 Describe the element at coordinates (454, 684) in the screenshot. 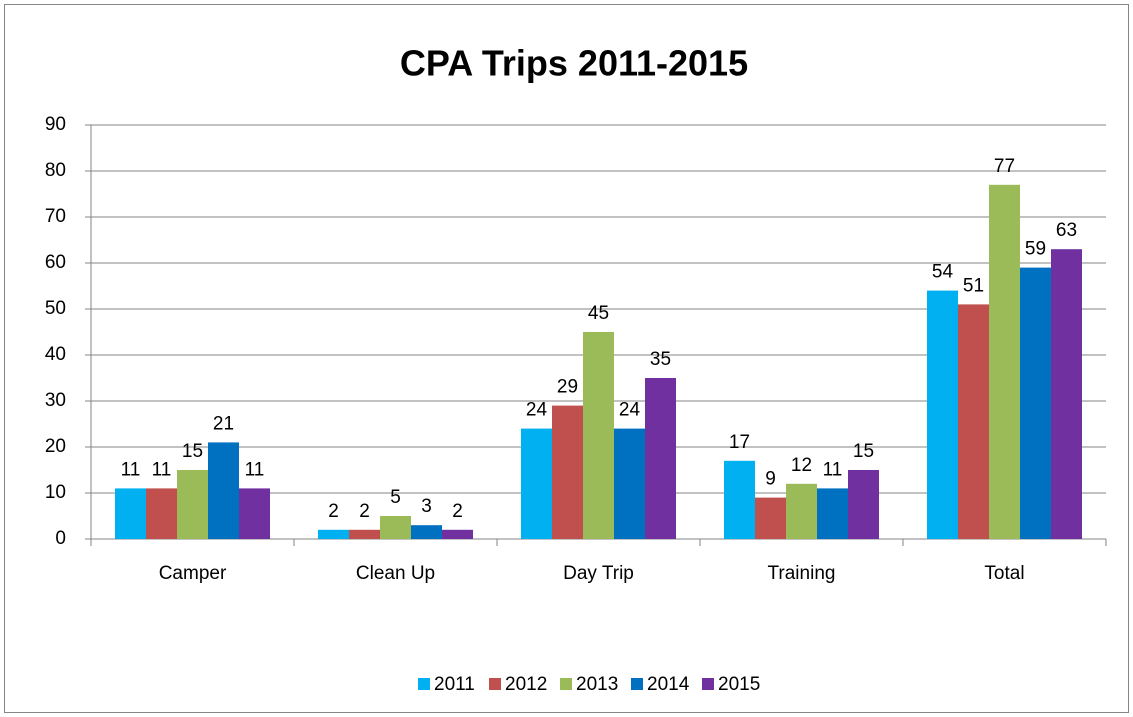

I see `legend-label: 2011` at that location.